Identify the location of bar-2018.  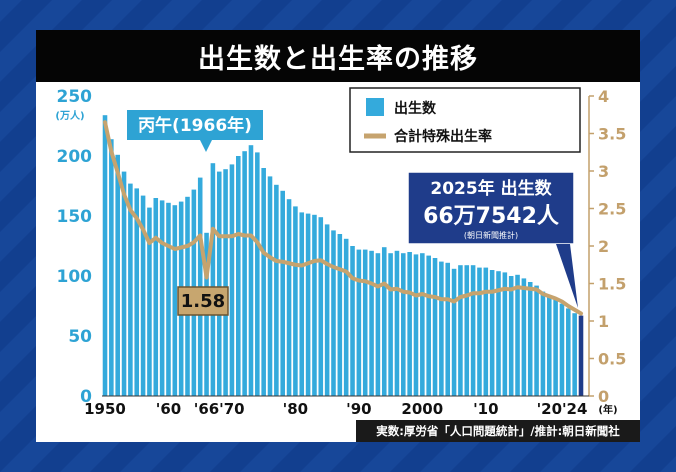
(536, 340).